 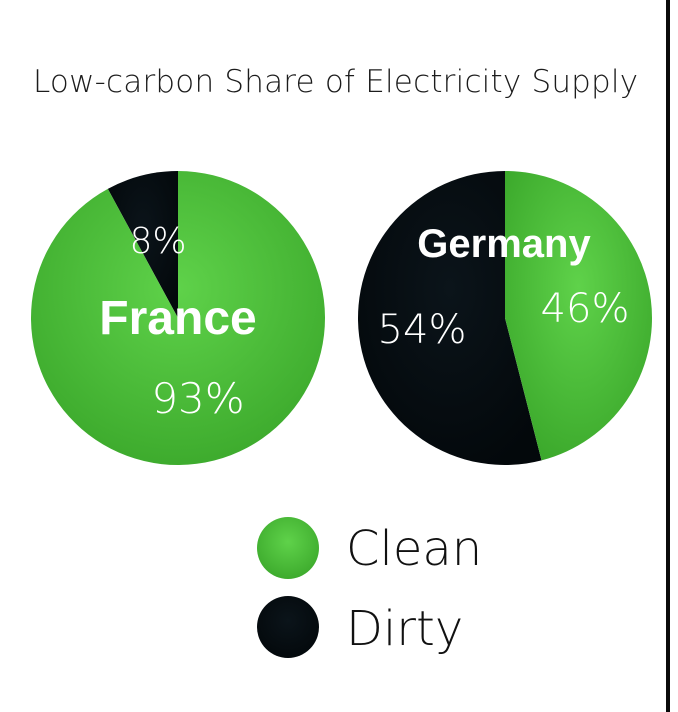 I want to click on legend-item-dirty: Dirty, so click(x=360, y=627).